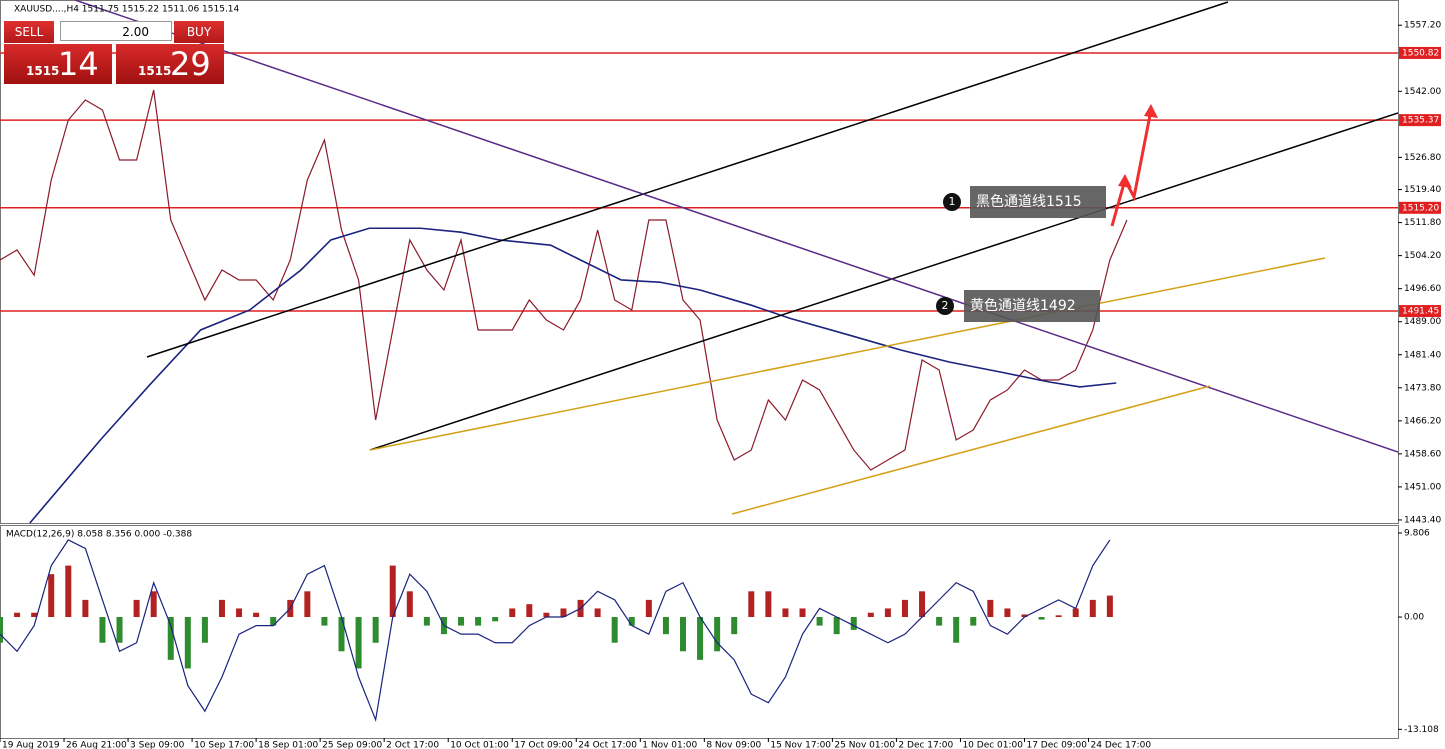 This screenshot has width=1445, height=749. I want to click on y-tick-label: 1451.00, so click(1422, 487).